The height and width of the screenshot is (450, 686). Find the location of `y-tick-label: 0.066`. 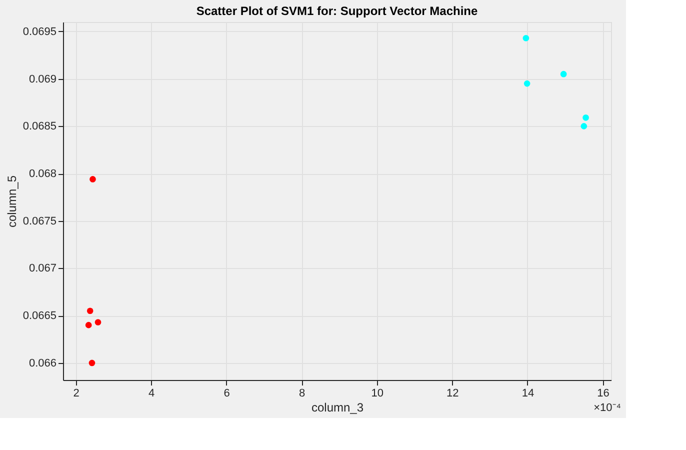

y-tick-label: 0.066 is located at coordinates (42, 363).